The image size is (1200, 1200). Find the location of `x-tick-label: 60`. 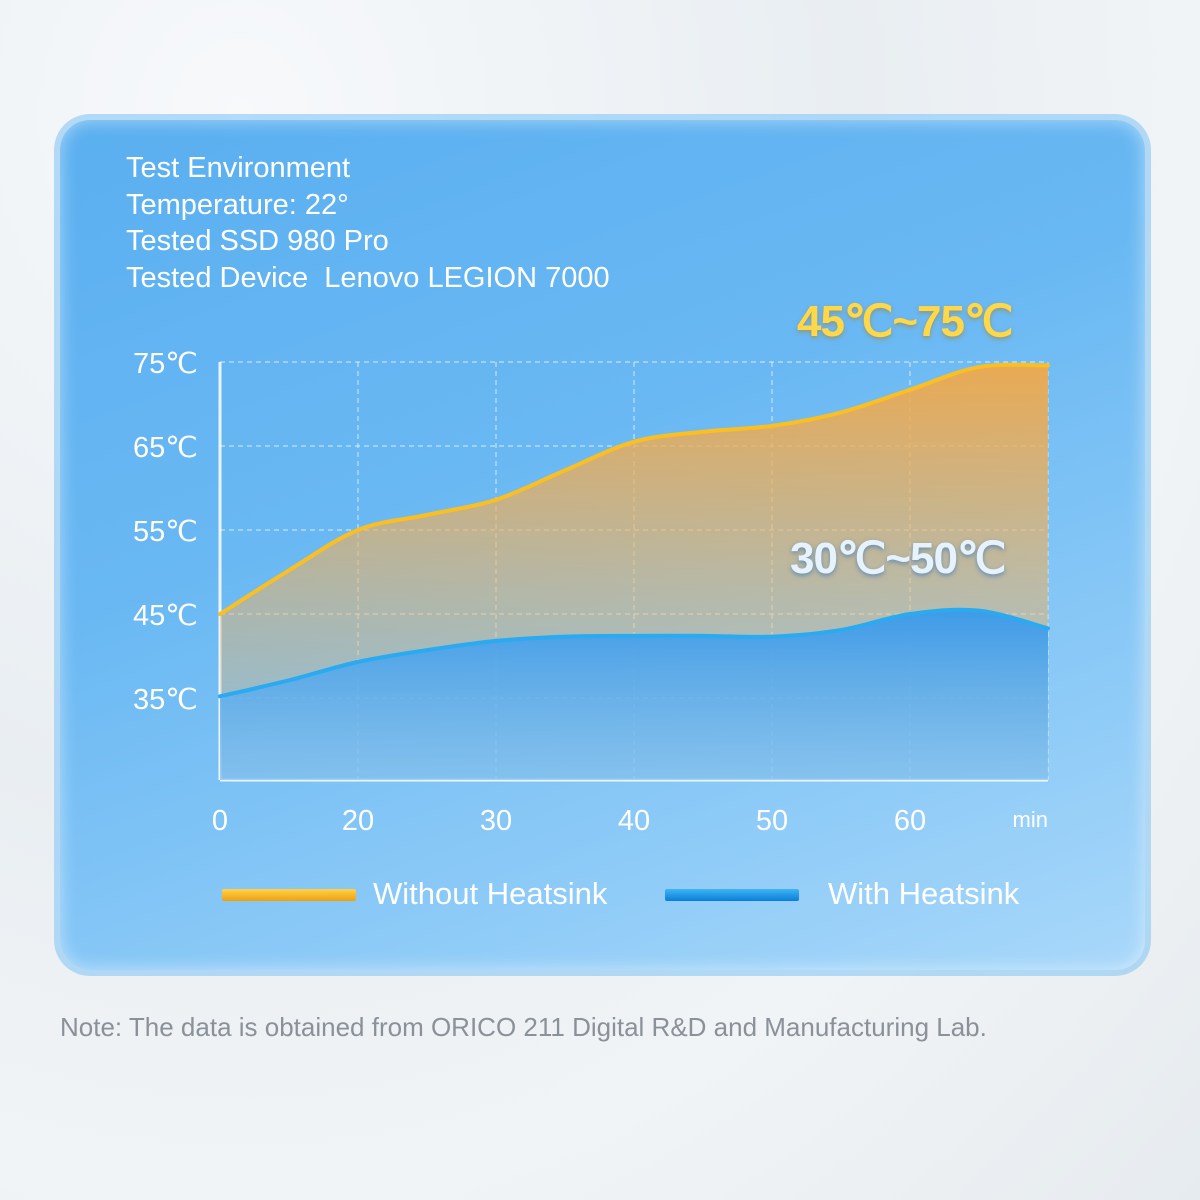

x-tick-label: 60 is located at coordinates (910, 821).